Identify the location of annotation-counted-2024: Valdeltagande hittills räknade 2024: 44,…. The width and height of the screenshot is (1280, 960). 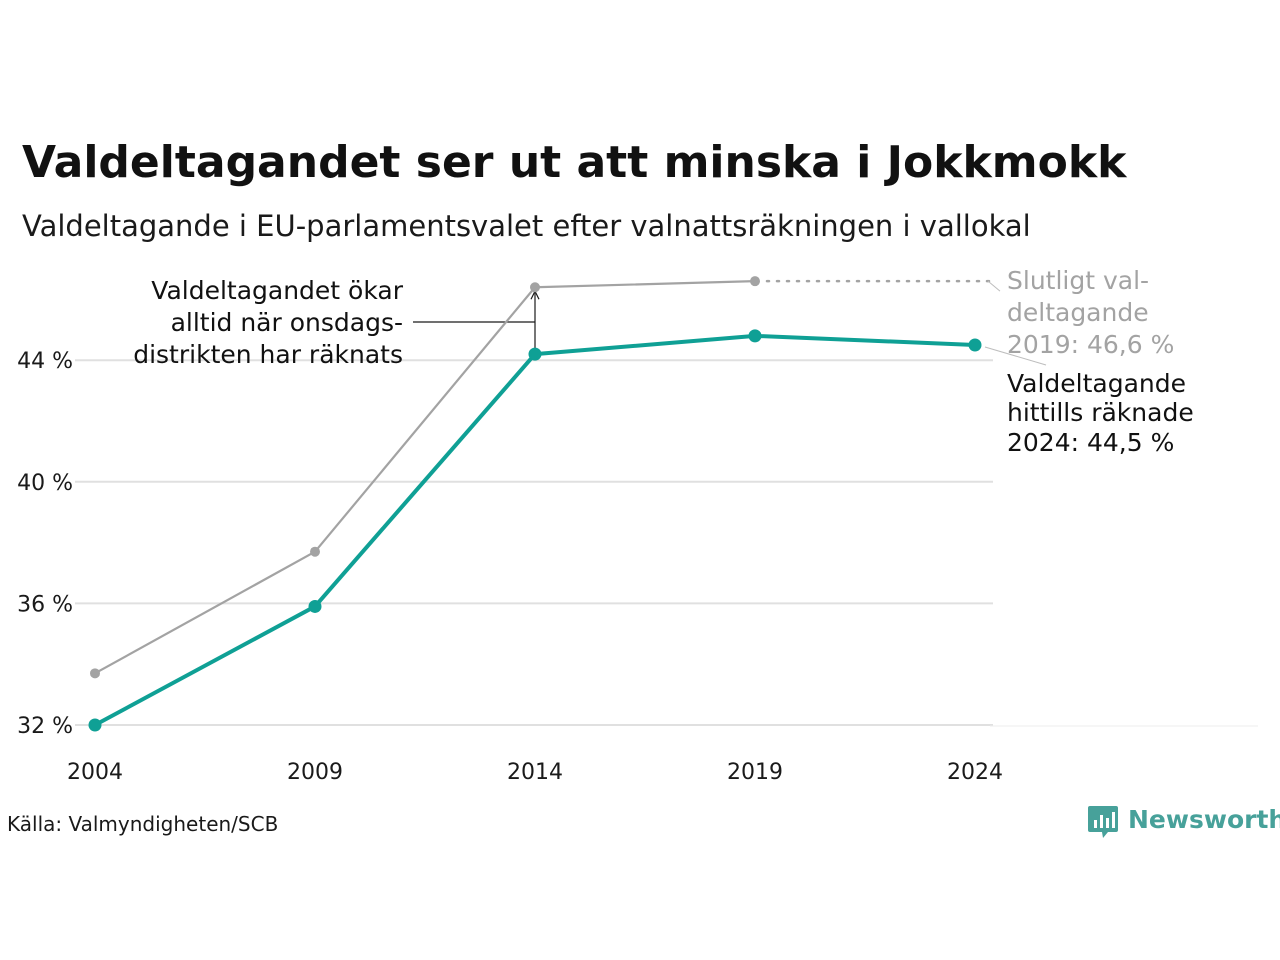
(1100, 413).